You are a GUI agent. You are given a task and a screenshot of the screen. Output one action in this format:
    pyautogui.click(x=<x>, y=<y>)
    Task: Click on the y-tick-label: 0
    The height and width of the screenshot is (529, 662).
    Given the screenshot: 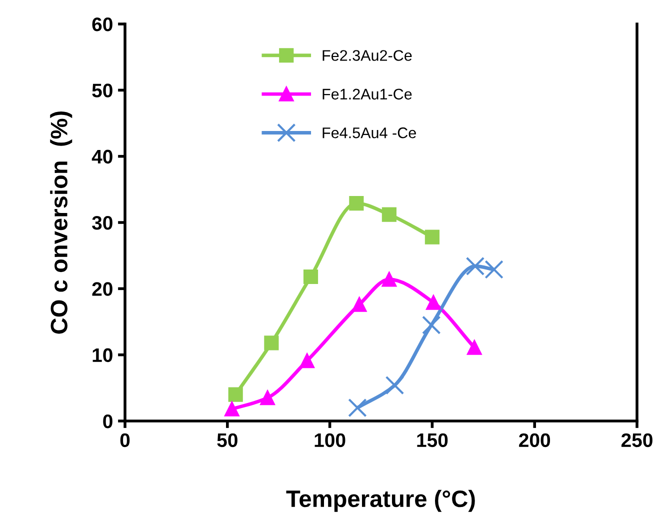 What is the action you would take?
    pyautogui.click(x=107, y=421)
    